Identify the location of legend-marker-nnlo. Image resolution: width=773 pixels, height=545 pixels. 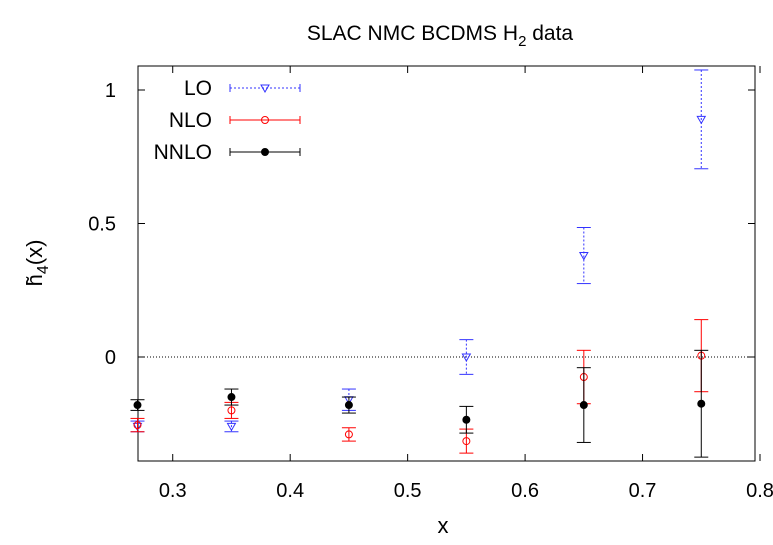
(265, 152).